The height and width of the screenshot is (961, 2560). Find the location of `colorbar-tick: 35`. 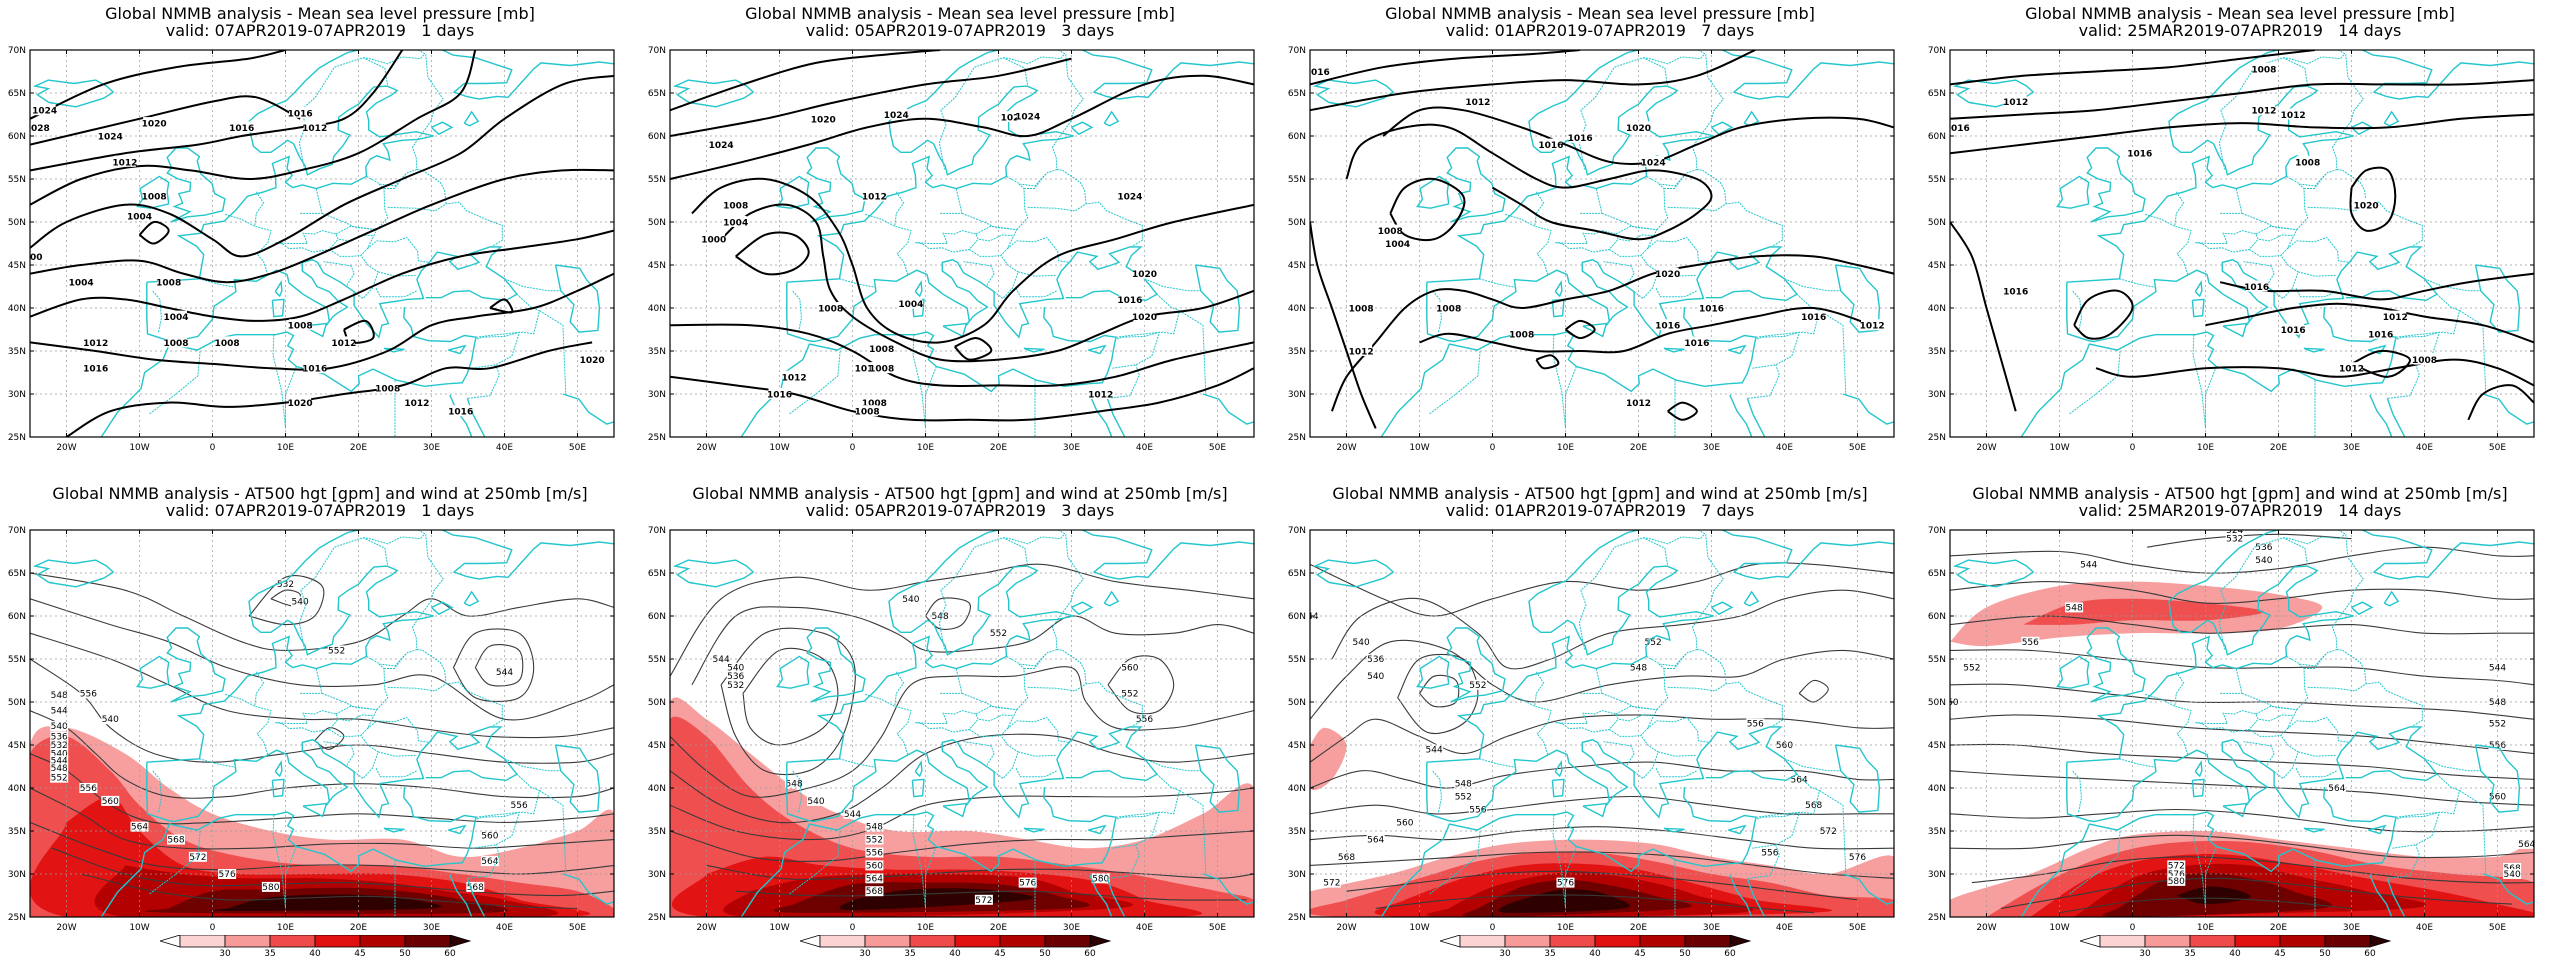

colorbar-tick: 35 is located at coordinates (909, 953).